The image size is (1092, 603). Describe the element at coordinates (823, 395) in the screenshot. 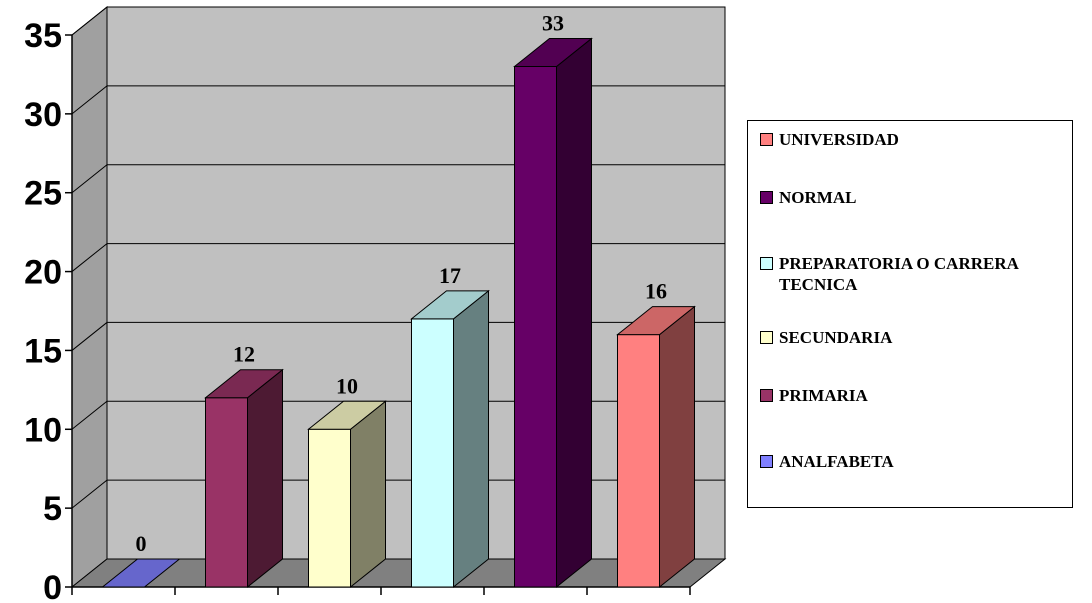

I see `legend-label: PRIMARIA` at that location.